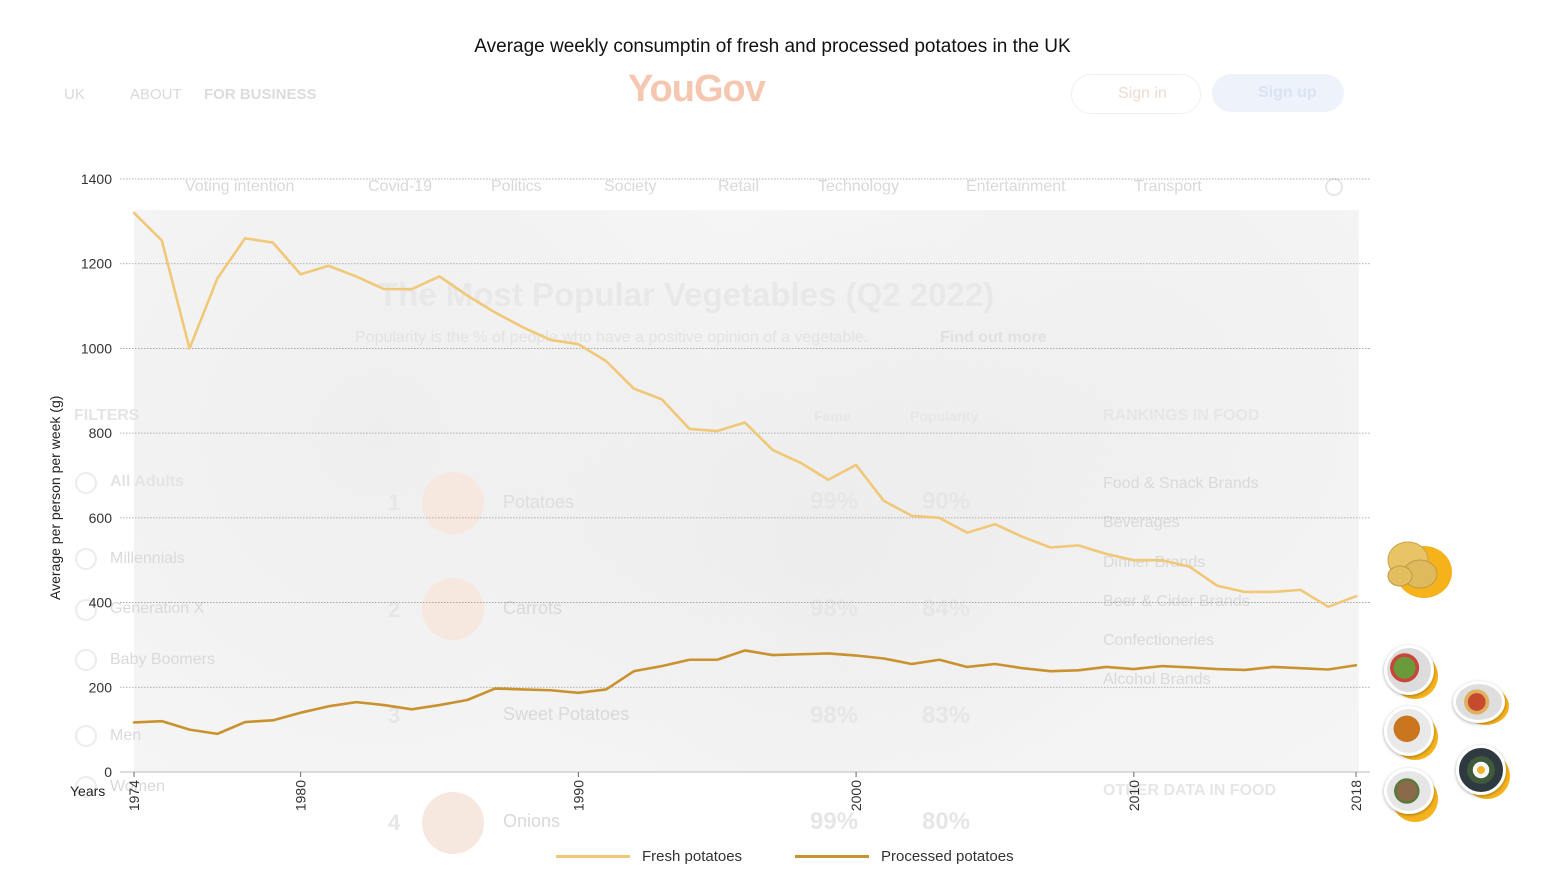 The image size is (1545, 885). Describe the element at coordinates (516, 186) in the screenshot. I see `category-link: Politics` at that location.